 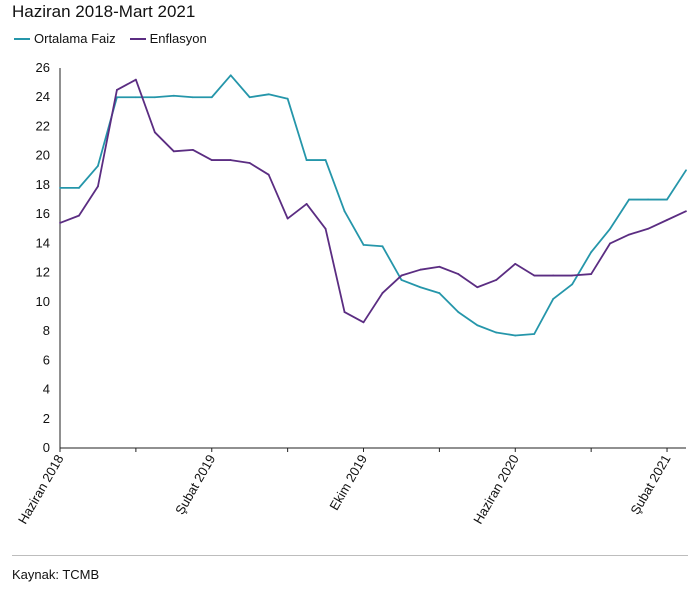 I want to click on source-note: Kaynak: TCMB, so click(x=56, y=574).